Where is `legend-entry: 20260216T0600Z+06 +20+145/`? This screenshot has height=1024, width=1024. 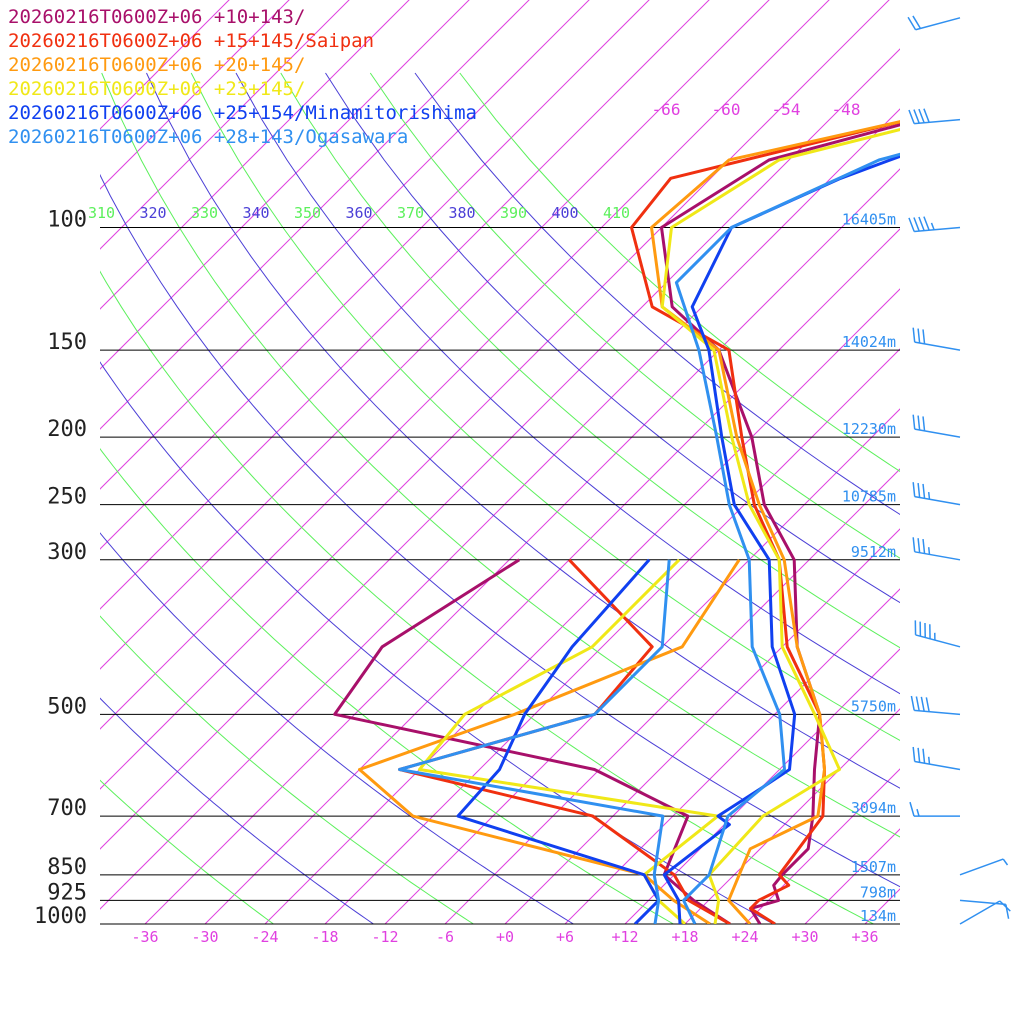 legend-entry: 20260216T0600Z+06 +20+145/ is located at coordinates (157, 65).